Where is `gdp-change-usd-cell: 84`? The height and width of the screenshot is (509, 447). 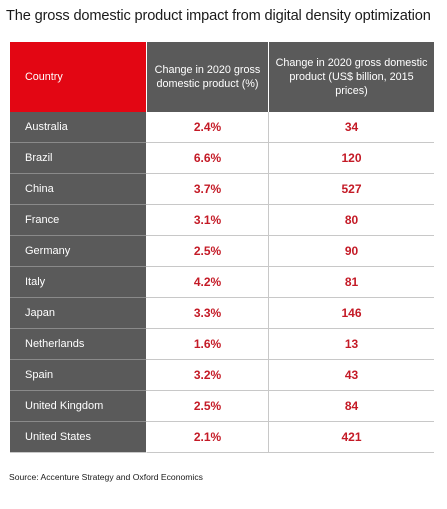
gdp-change-usd-cell: 84 is located at coordinates (351, 406).